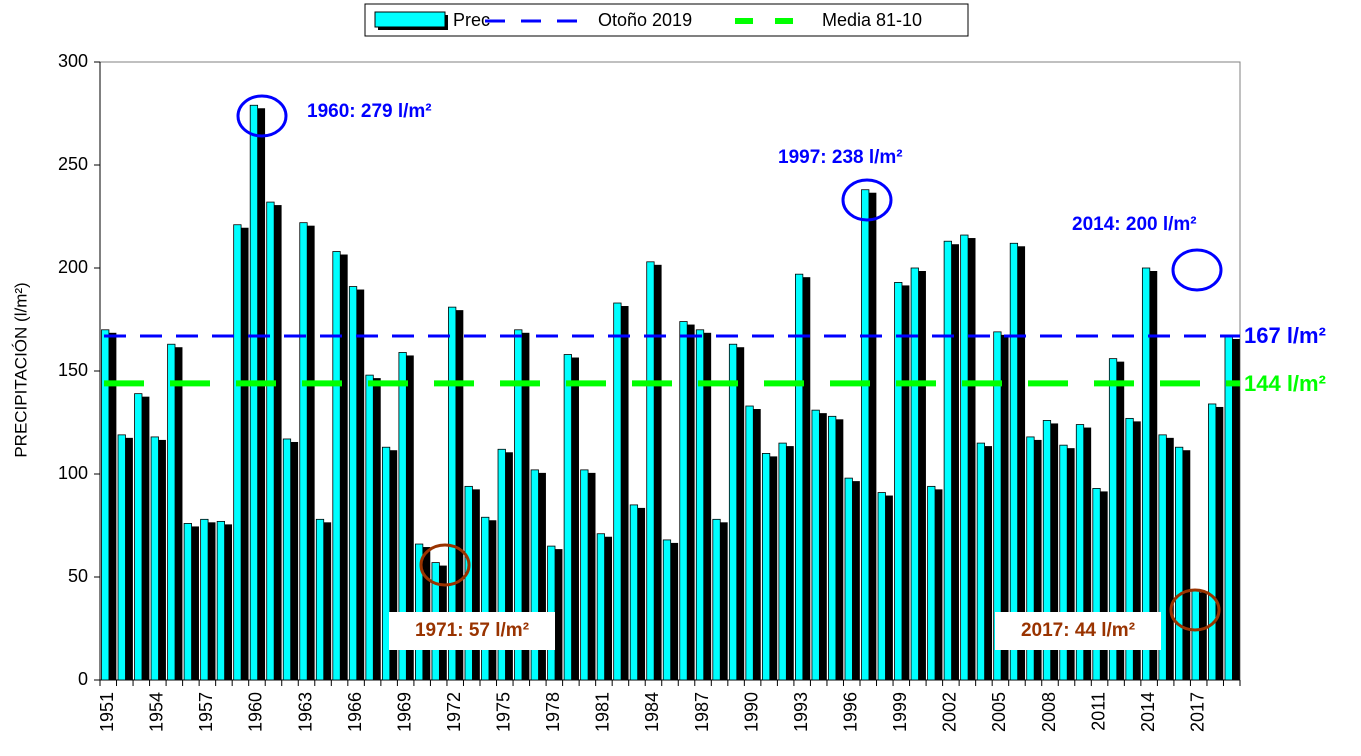 The width and height of the screenshot is (1361, 756). Describe the element at coordinates (404, 712) in the screenshot. I see `x-tick-label: 1969` at that location.